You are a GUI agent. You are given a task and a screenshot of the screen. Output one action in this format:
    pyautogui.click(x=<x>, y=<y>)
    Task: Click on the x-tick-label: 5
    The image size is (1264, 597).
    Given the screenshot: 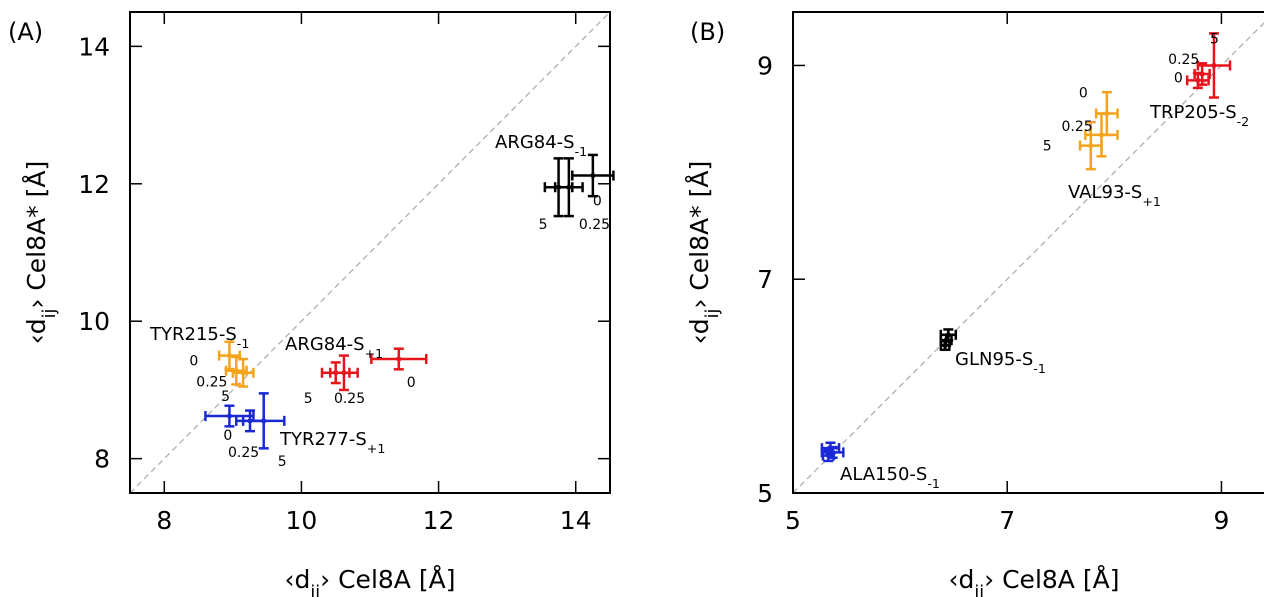 What is the action you would take?
    pyautogui.click(x=793, y=520)
    